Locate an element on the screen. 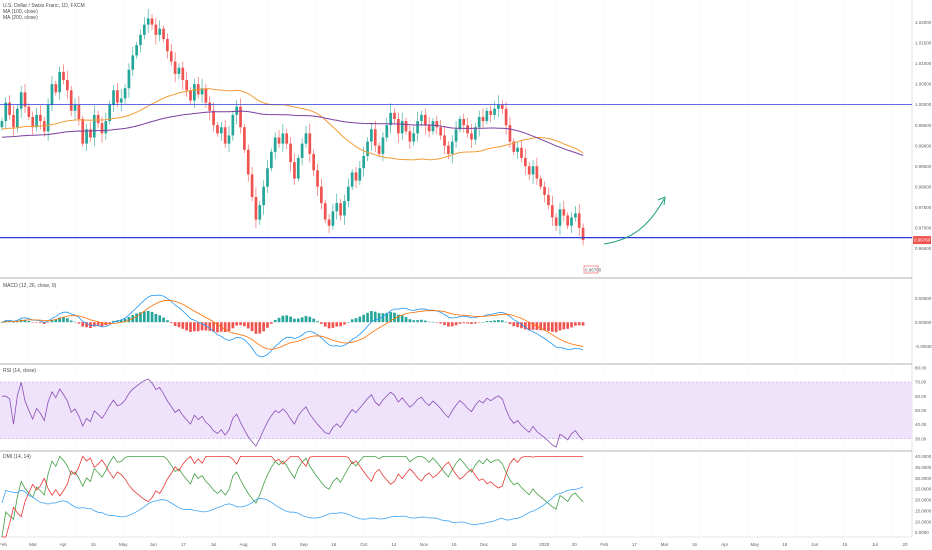 This screenshot has width=932, height=550. di-minus-line is located at coordinates (292, 496).